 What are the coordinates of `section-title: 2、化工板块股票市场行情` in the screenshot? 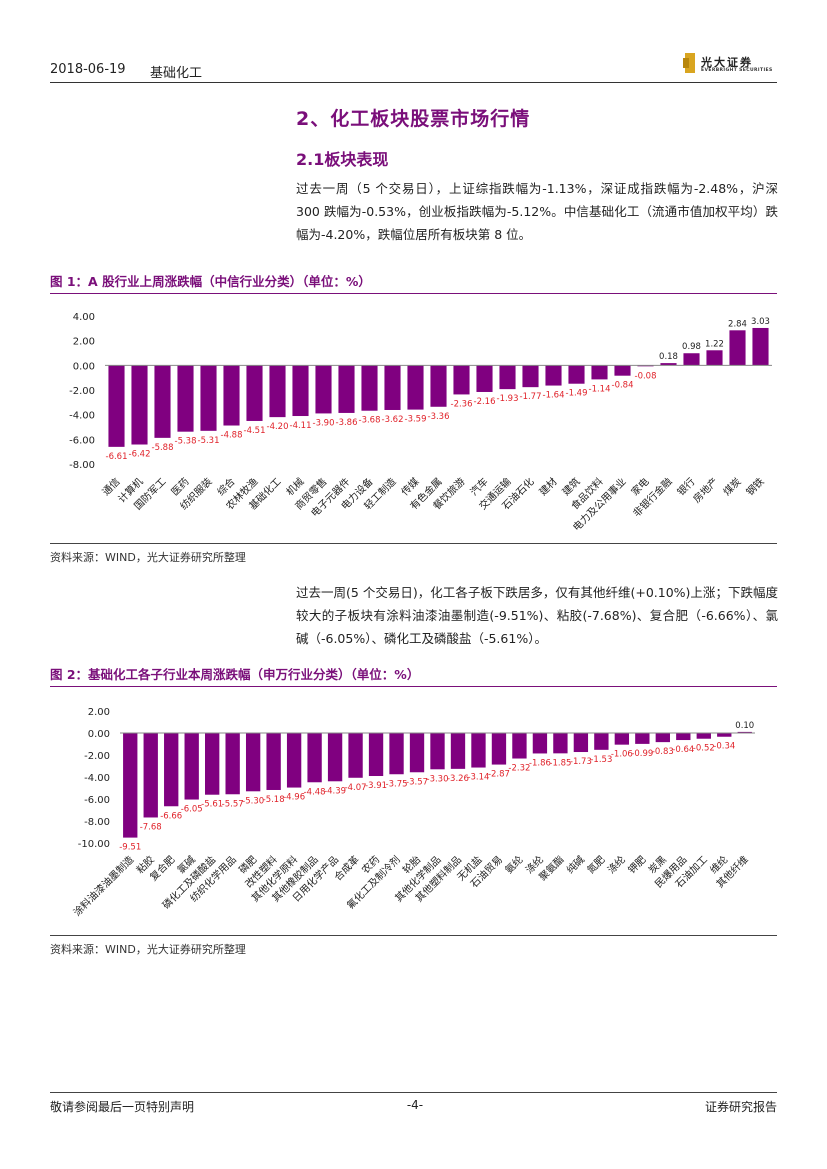 It's located at (413, 119).